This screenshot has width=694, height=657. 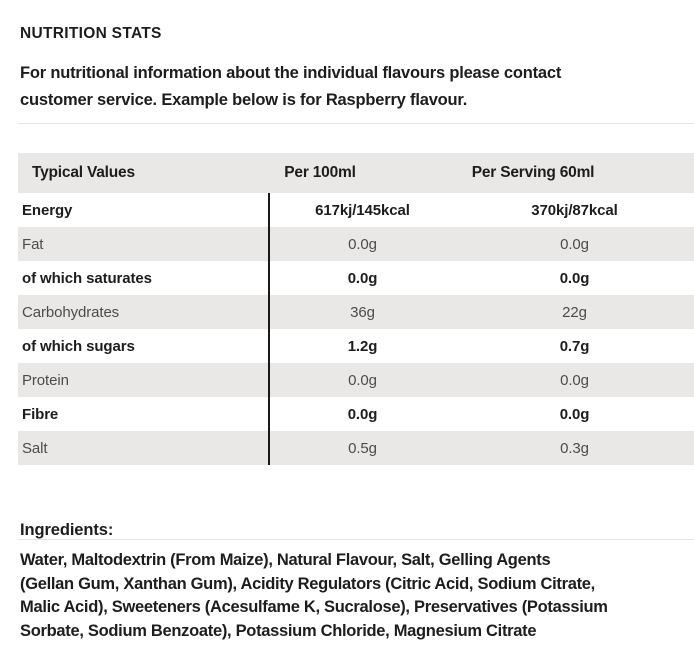 What do you see at coordinates (361, 312) in the screenshot?
I see `value-per-100ml: 36g` at bounding box center [361, 312].